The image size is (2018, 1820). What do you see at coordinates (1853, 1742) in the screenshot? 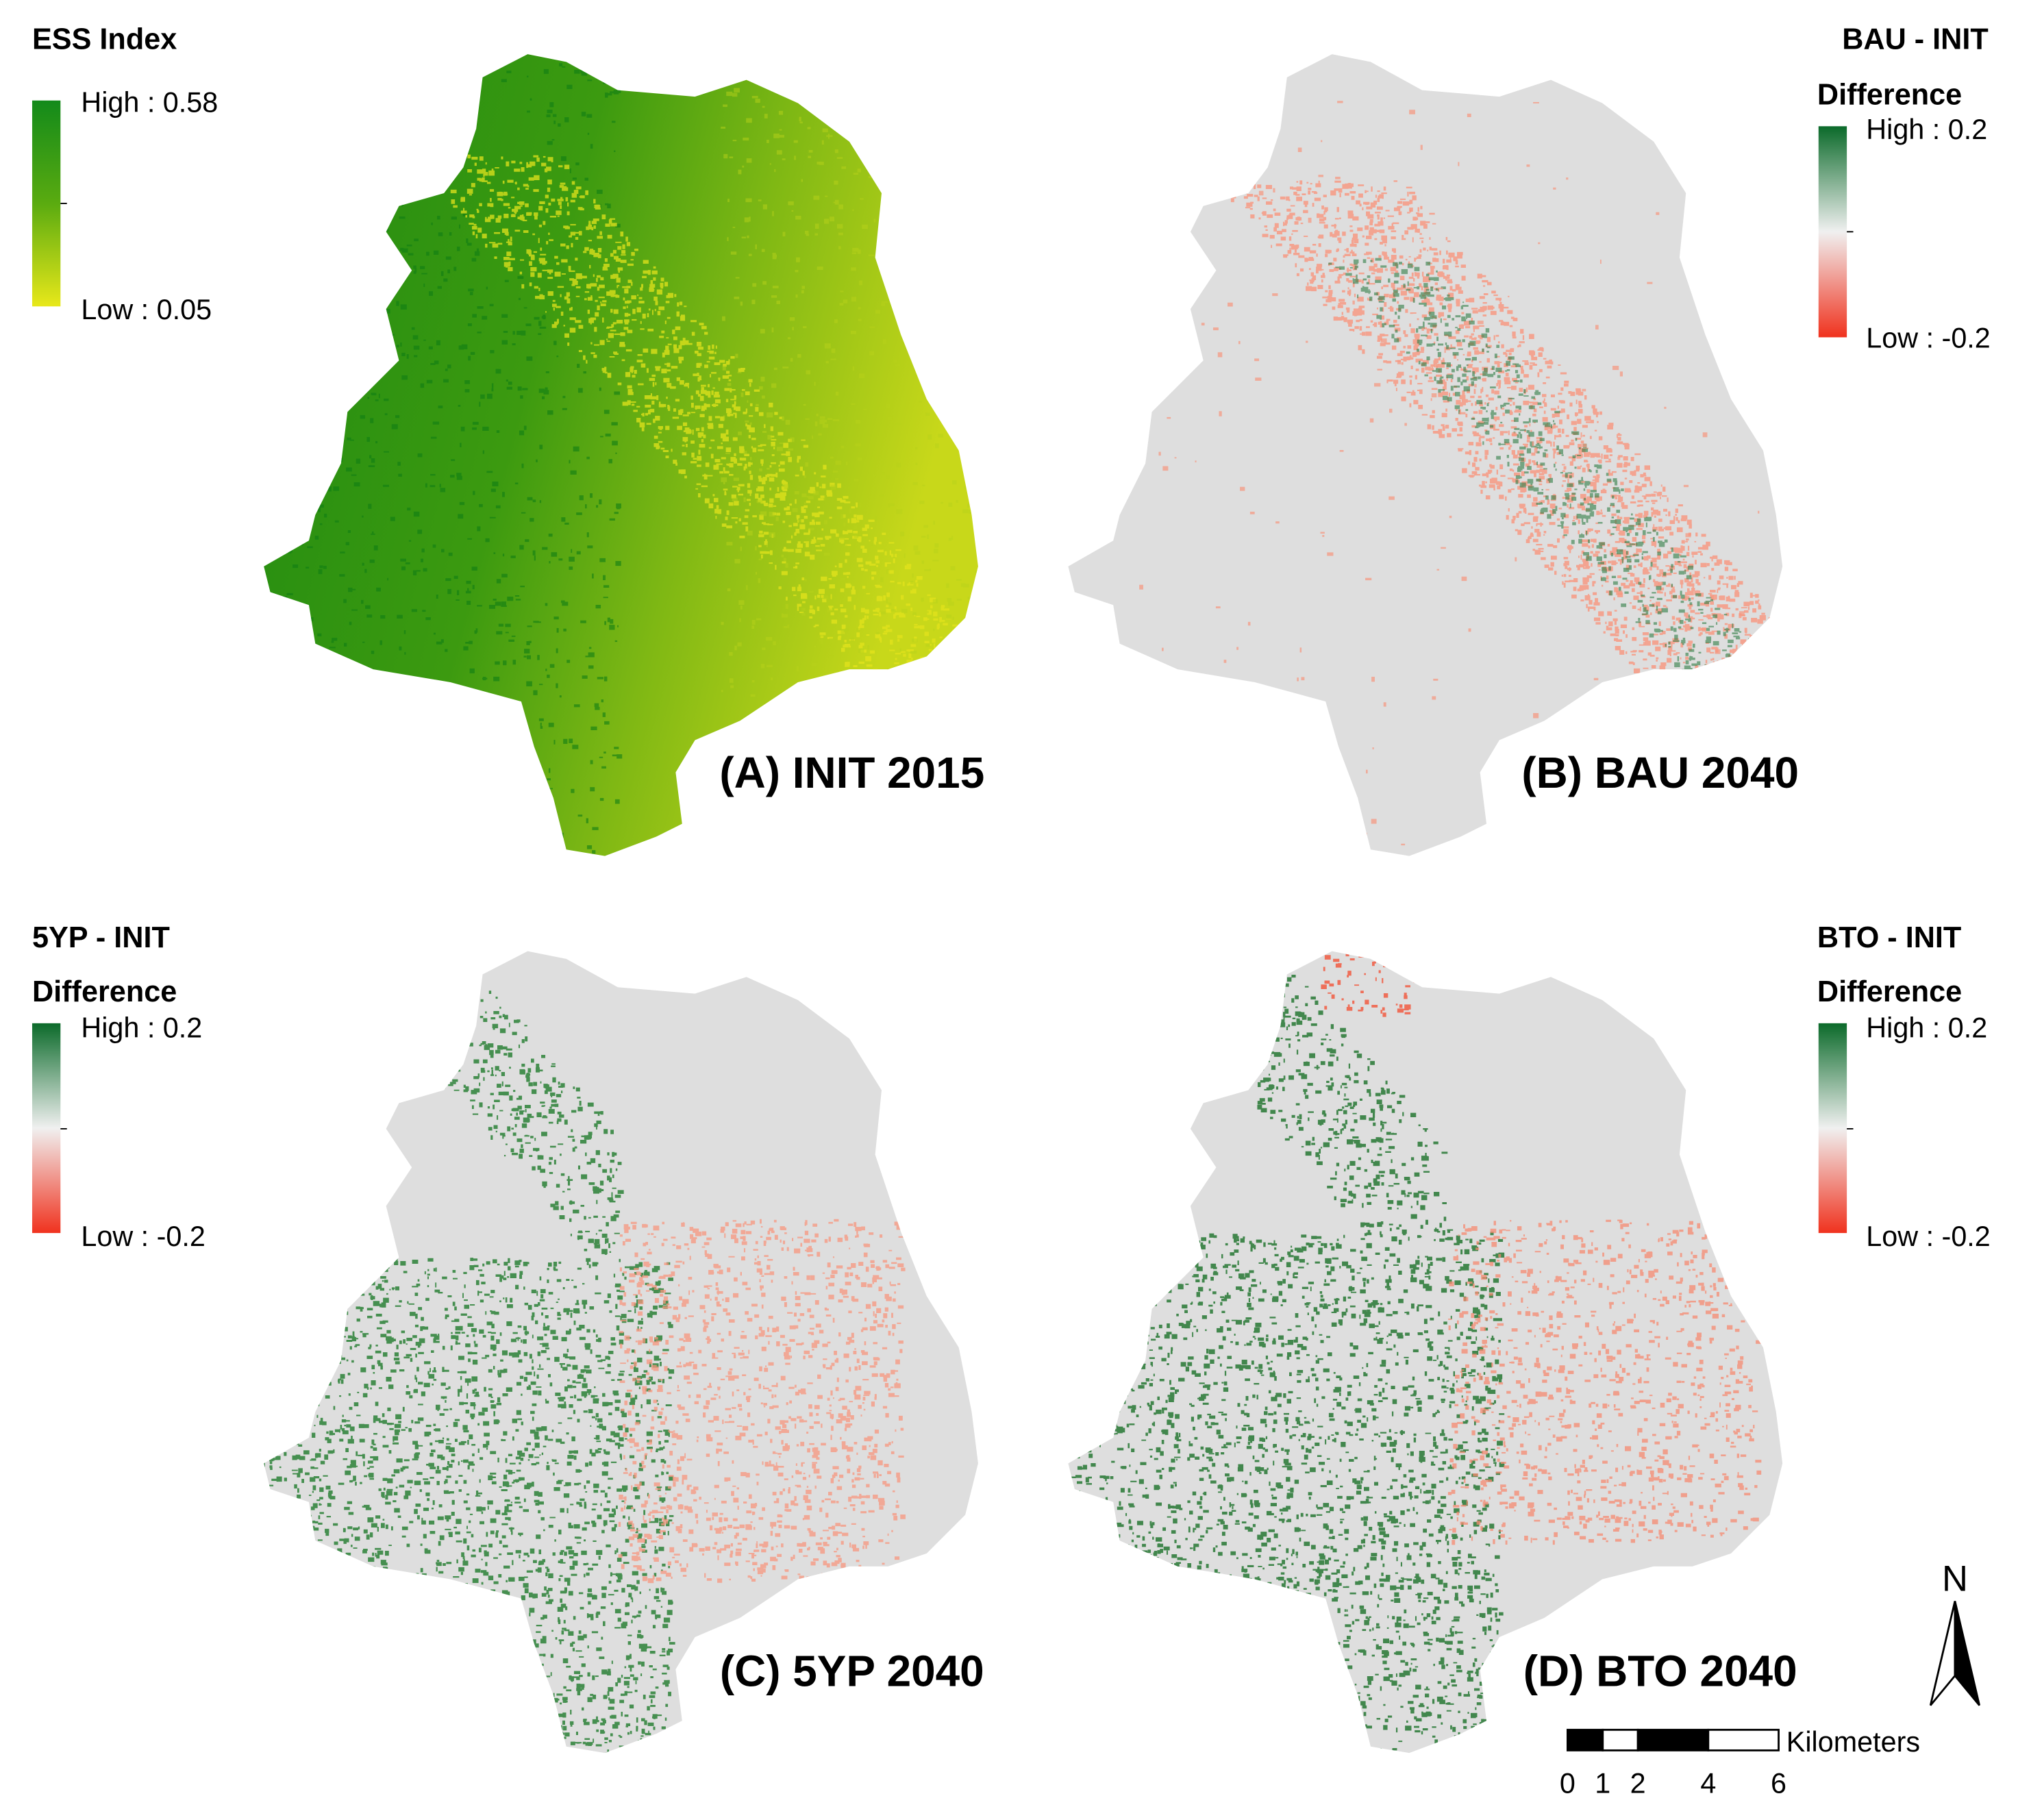
I see `scale-unit: Kilometers` at bounding box center [1853, 1742].